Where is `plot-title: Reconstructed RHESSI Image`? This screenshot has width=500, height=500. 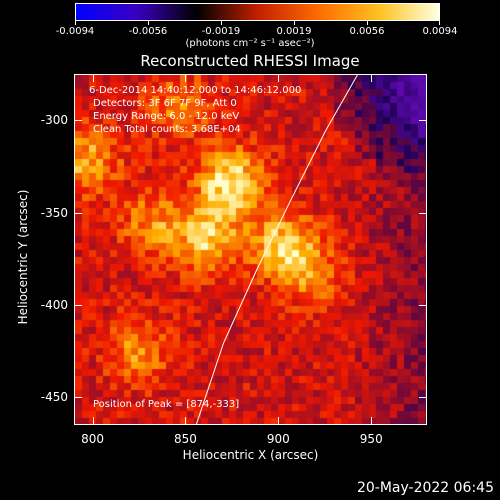 plot-title: Reconstructed RHESSI Image is located at coordinates (250, 61).